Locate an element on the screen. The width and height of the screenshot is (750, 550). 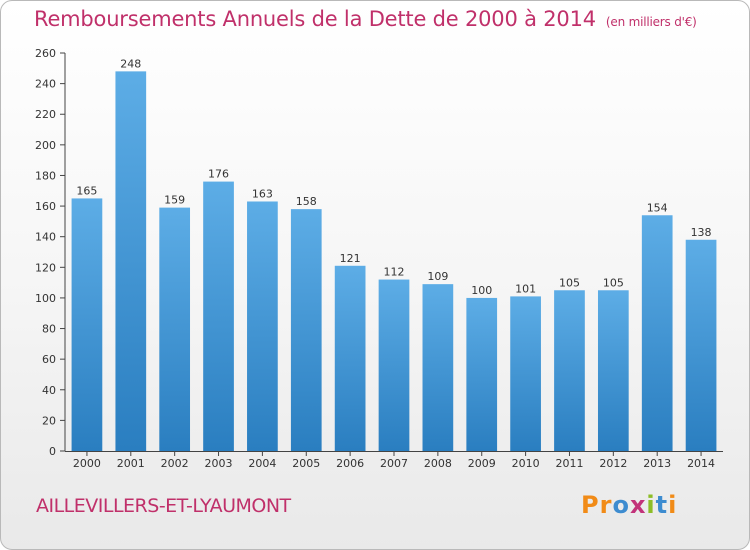
x-tick-label: 2006 is located at coordinates (350, 463).